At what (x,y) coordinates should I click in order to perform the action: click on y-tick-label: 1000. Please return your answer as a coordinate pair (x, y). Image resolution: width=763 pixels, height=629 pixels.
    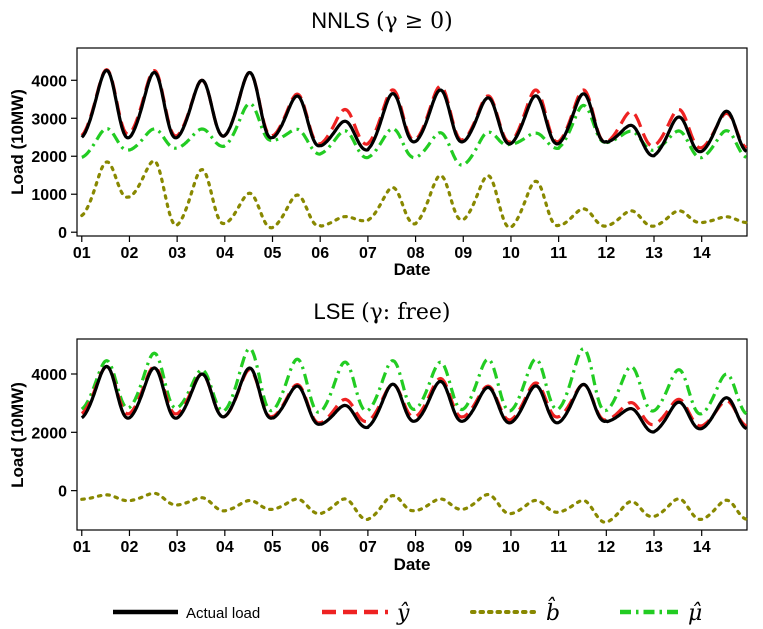
    Looking at the image, I should click on (49, 195).